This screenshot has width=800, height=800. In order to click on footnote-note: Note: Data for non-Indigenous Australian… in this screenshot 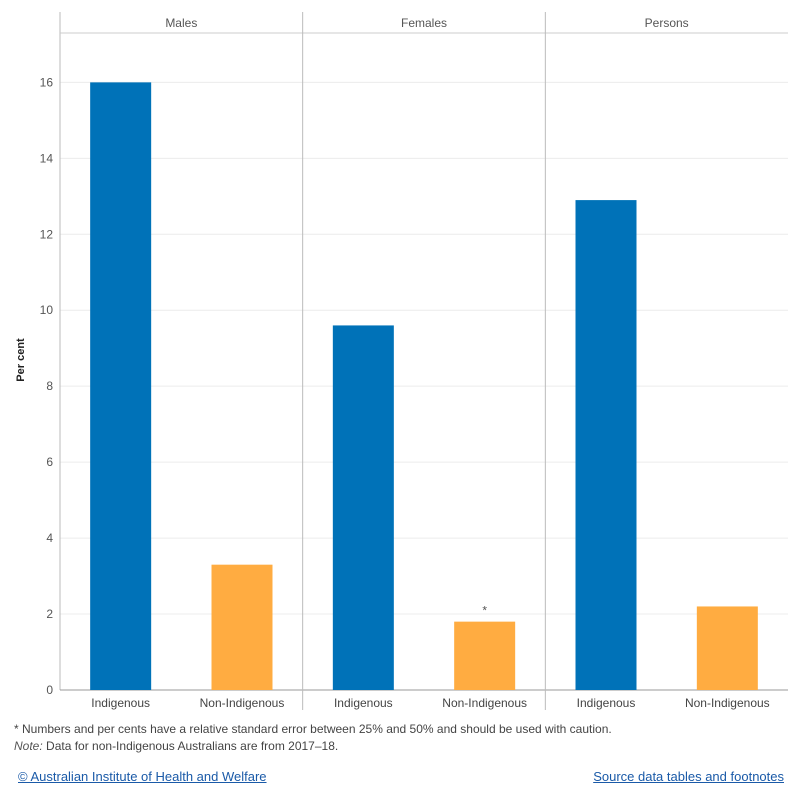, I will do `click(176, 746)`.